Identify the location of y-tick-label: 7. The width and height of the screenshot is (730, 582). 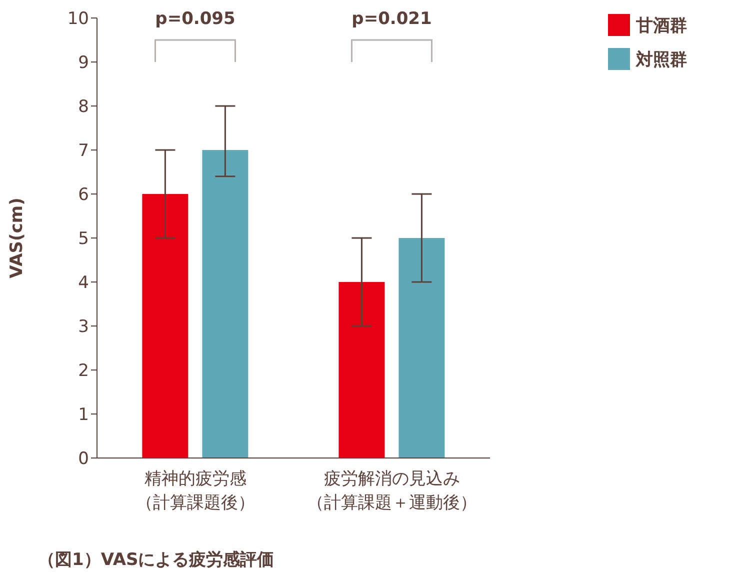
(83, 151).